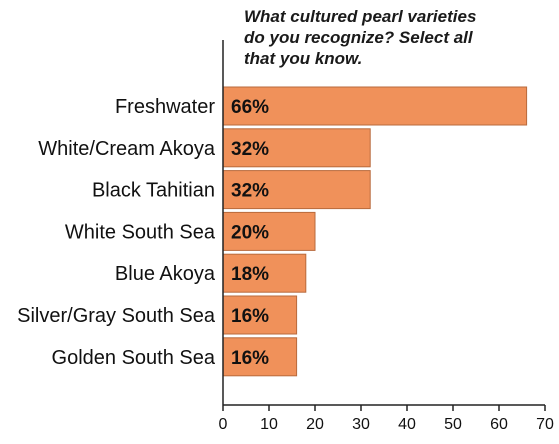 The width and height of the screenshot is (559, 444). Describe the element at coordinates (250, 191) in the screenshot. I see `data-label-2: 32%` at that location.